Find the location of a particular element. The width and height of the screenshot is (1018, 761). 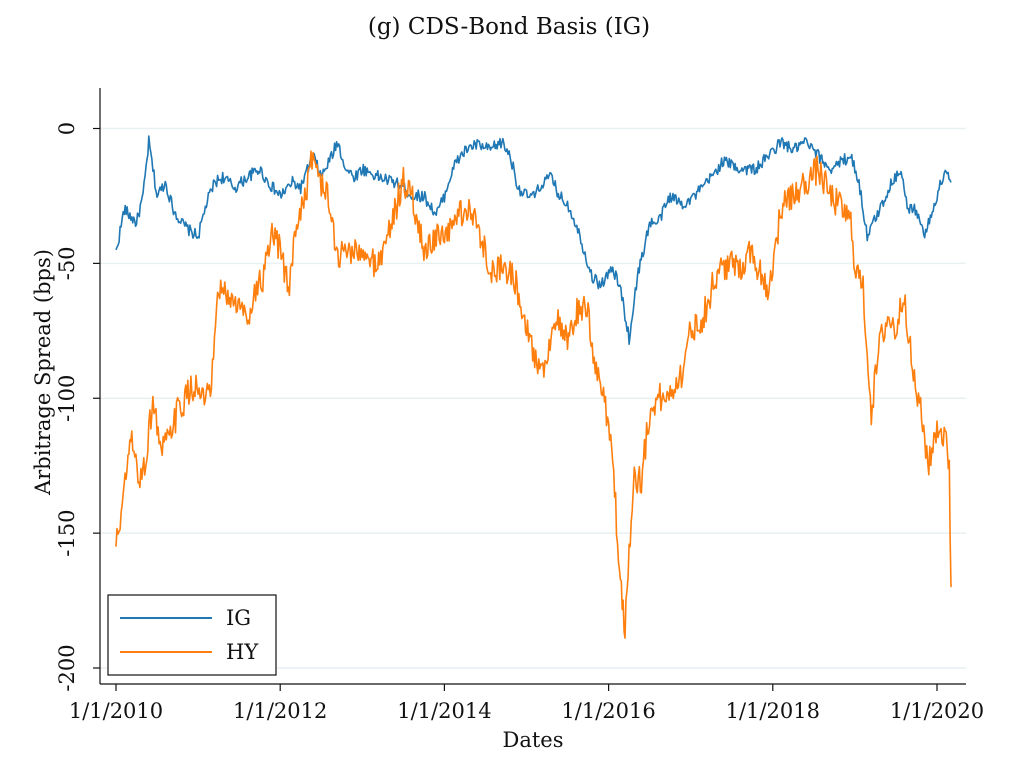

legend-box is located at coordinates (192, 635).